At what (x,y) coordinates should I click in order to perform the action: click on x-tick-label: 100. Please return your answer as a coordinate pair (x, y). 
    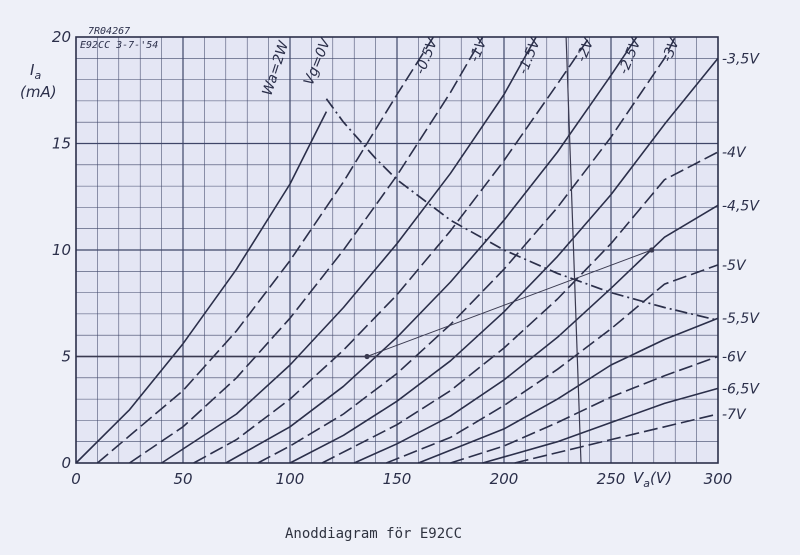
    Looking at the image, I should click on (290, 479).